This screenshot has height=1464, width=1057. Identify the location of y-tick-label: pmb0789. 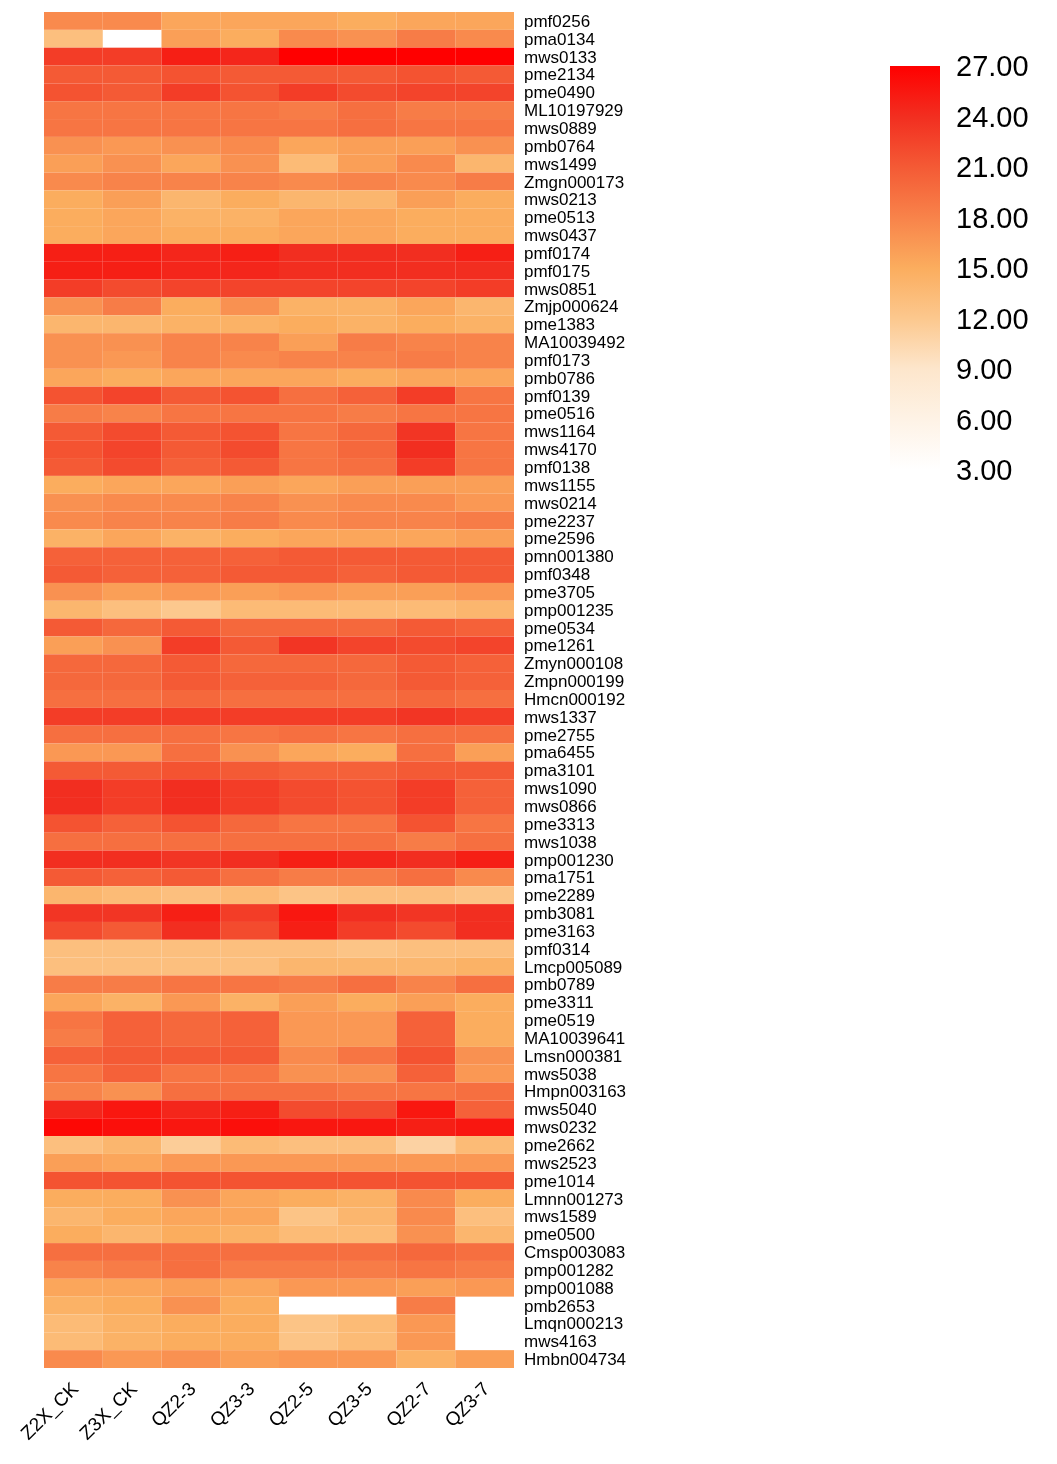
(559, 985).